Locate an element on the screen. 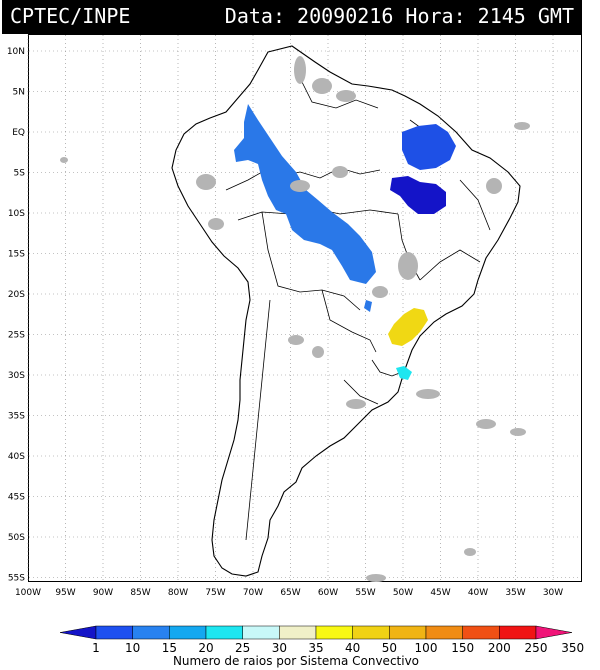 This screenshot has height=670, width=600. longitude-label: 90W is located at coordinates (103, 593).